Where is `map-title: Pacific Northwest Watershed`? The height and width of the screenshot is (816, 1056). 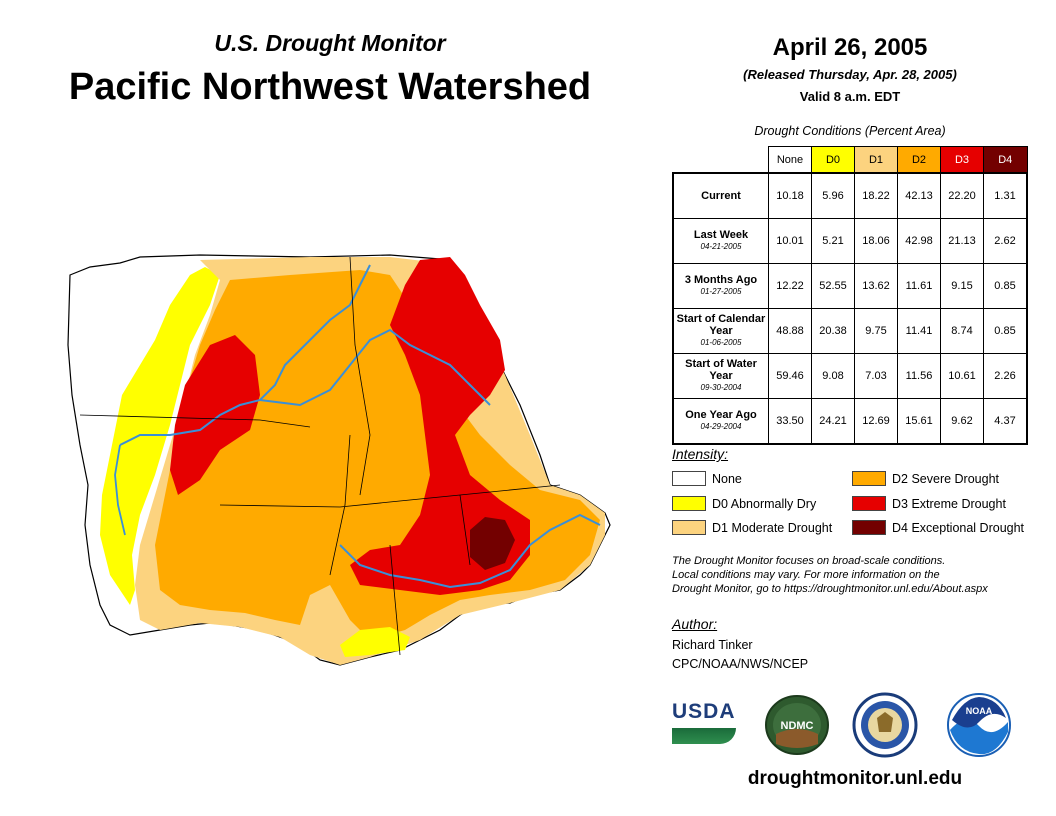
map-title: Pacific Northwest Watershed is located at coordinates (330, 87).